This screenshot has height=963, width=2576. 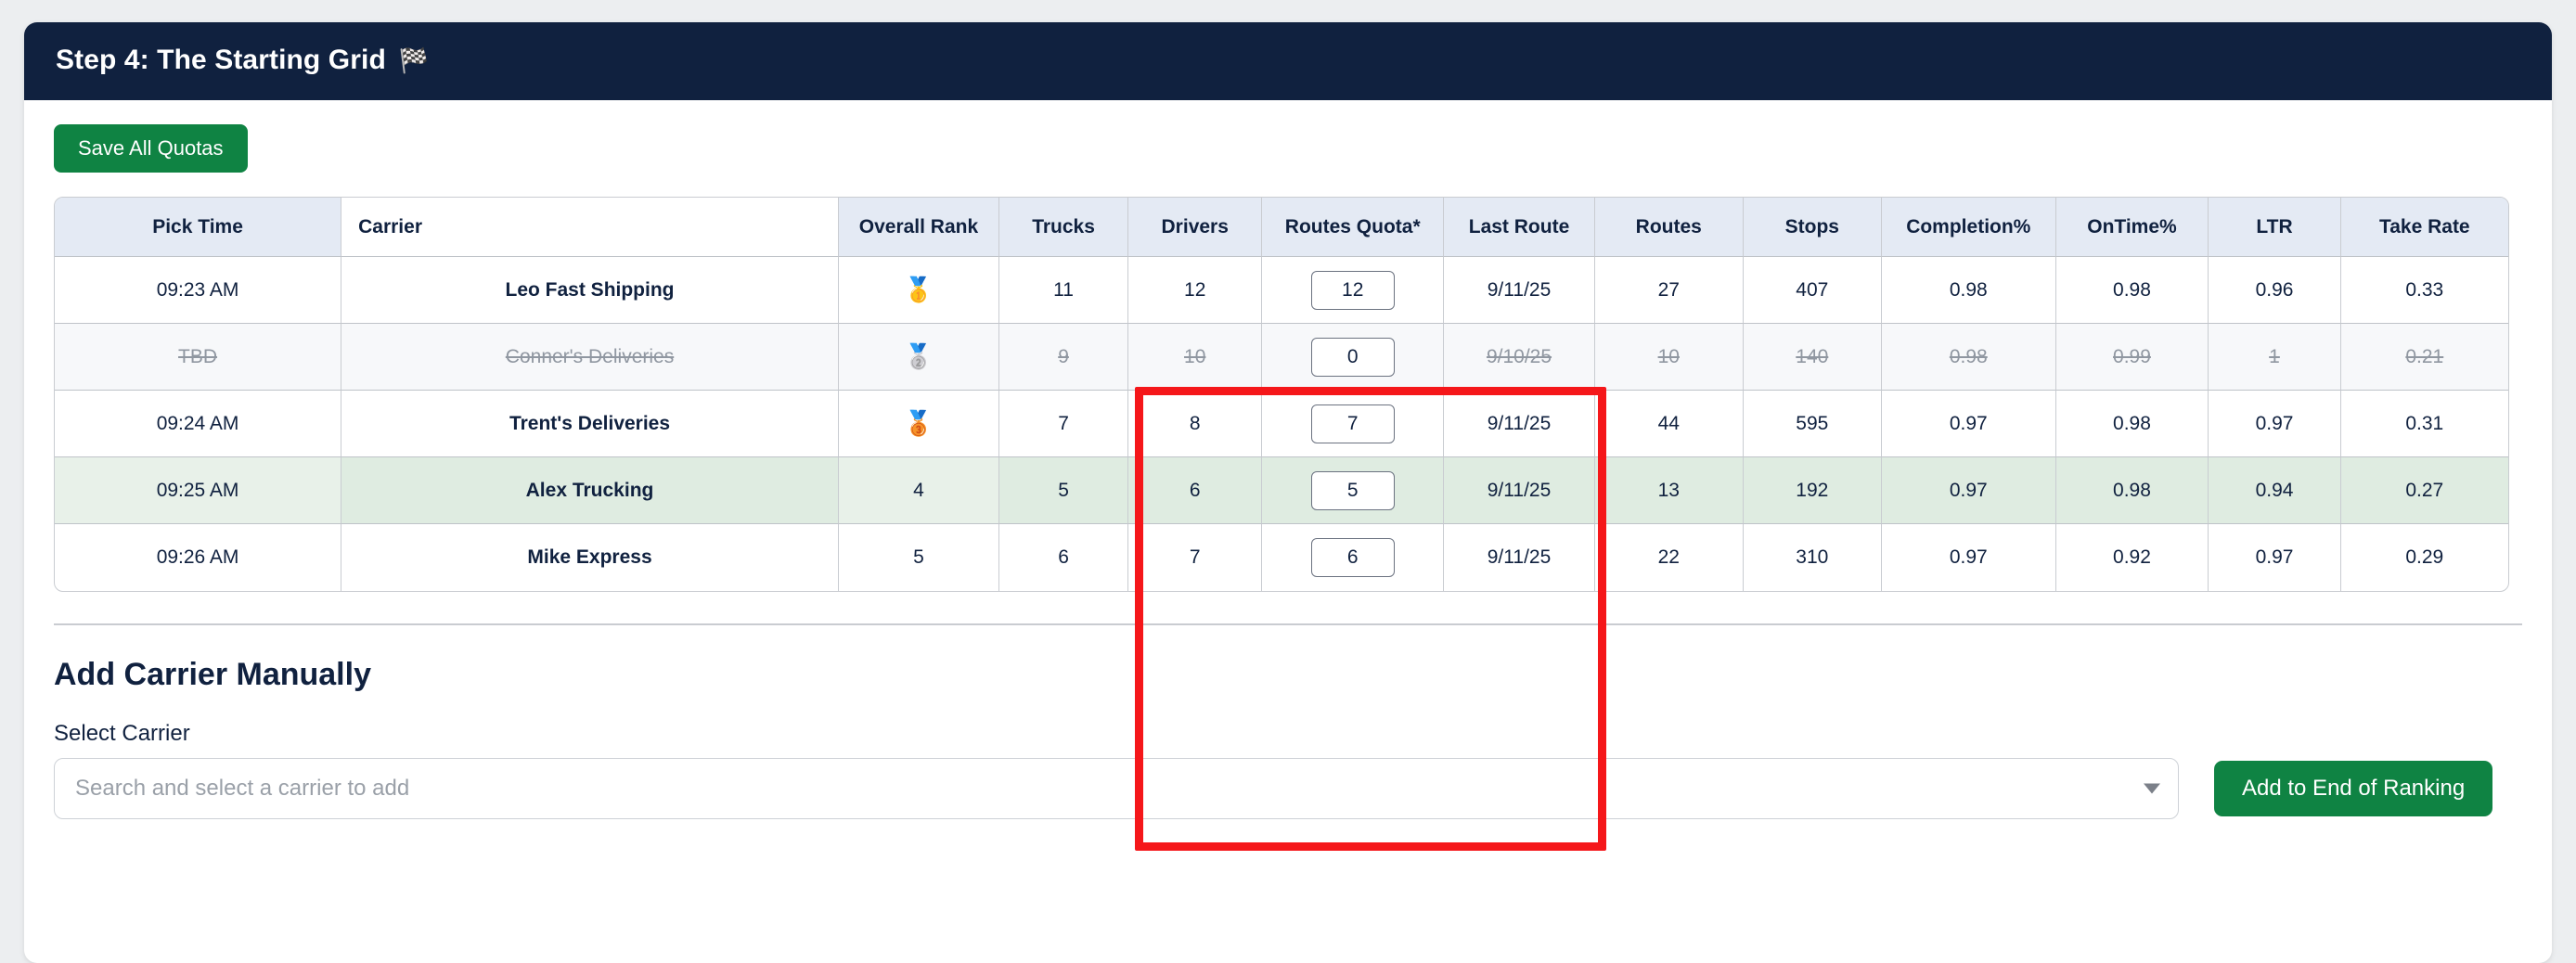 What do you see at coordinates (2353, 788) in the screenshot?
I see `add-to-end-of-ranking-button: Add to End of Ranking` at bounding box center [2353, 788].